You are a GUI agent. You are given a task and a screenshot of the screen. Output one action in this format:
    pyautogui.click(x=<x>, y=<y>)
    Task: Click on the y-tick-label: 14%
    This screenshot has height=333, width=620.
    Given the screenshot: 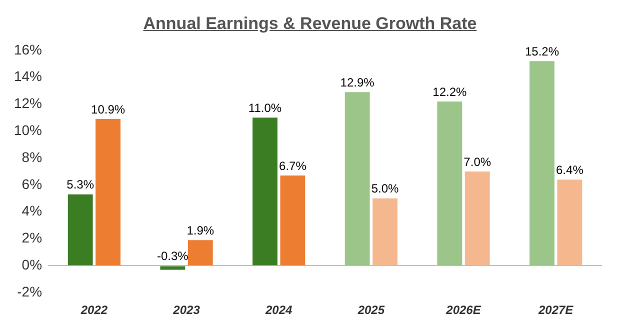 What is the action you would take?
    pyautogui.click(x=28, y=76)
    